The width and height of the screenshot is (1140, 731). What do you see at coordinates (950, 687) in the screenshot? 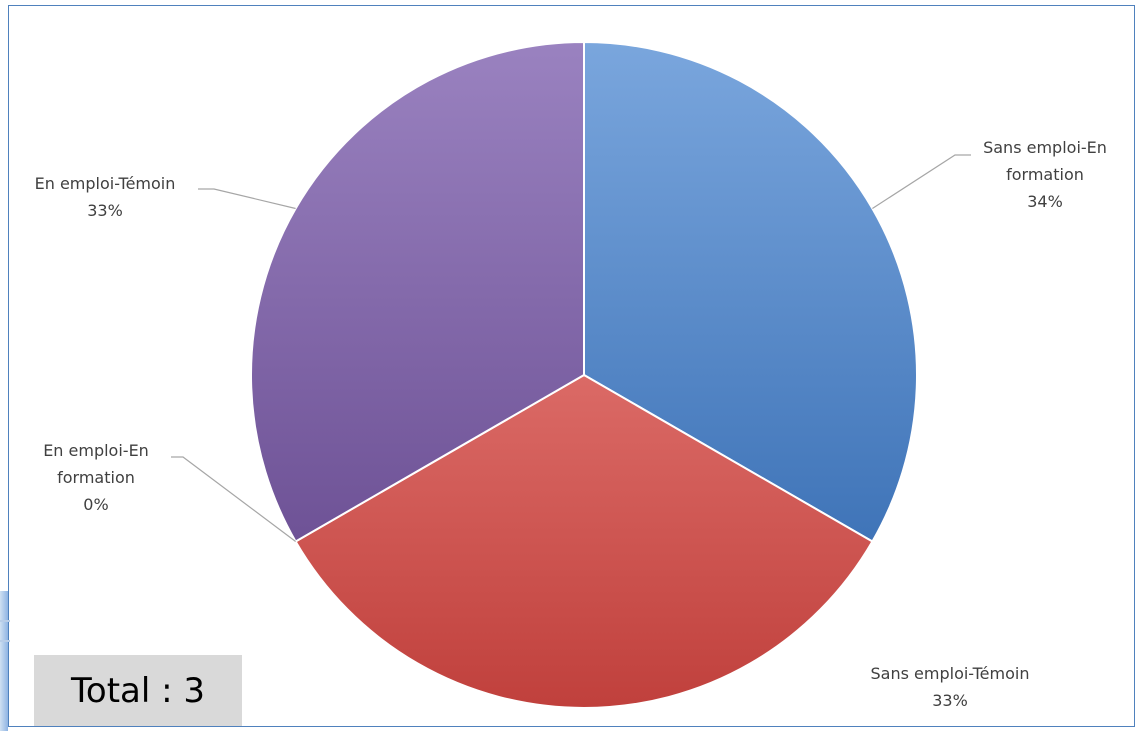
I see `slice-label-2: Sans emploi-Témoin 33%` at bounding box center [950, 687].